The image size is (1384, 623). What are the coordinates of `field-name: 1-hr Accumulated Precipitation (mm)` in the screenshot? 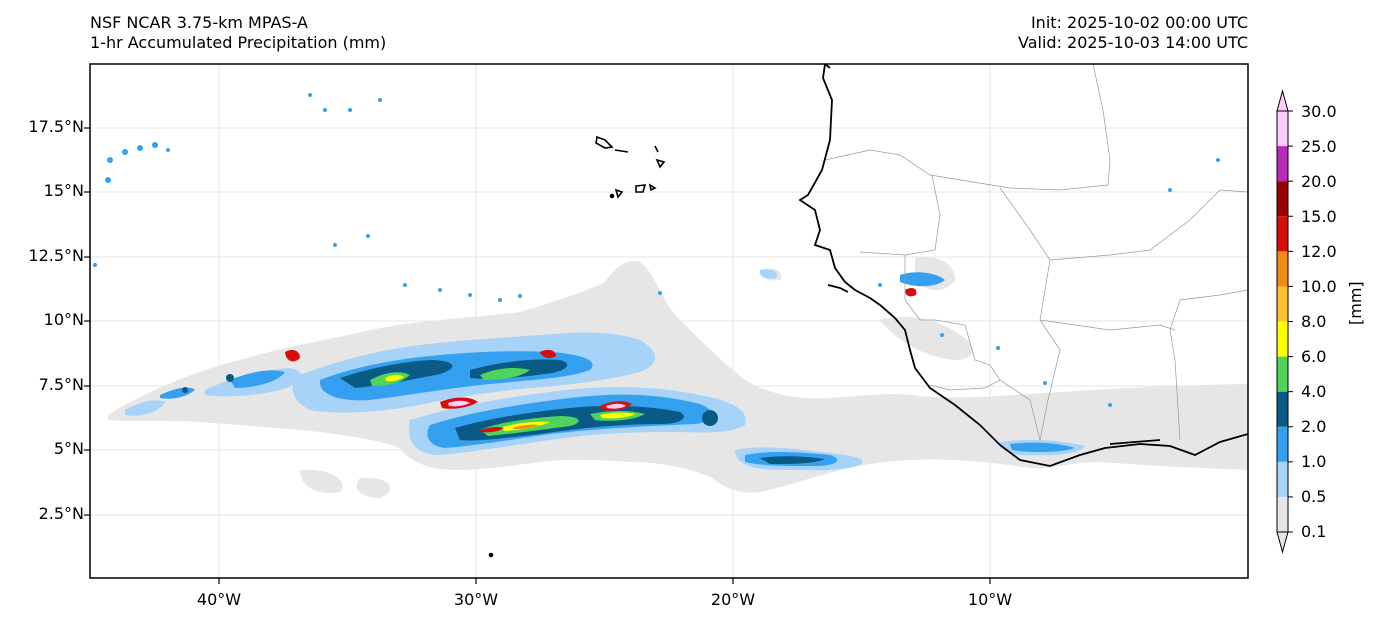 It's located at (238, 42).